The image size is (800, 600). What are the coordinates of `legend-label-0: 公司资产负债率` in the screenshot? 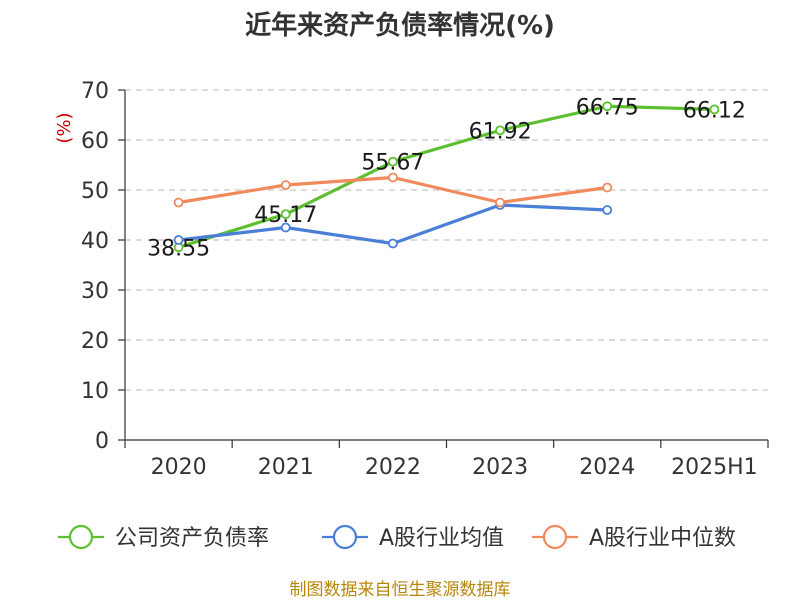 It's located at (192, 538).